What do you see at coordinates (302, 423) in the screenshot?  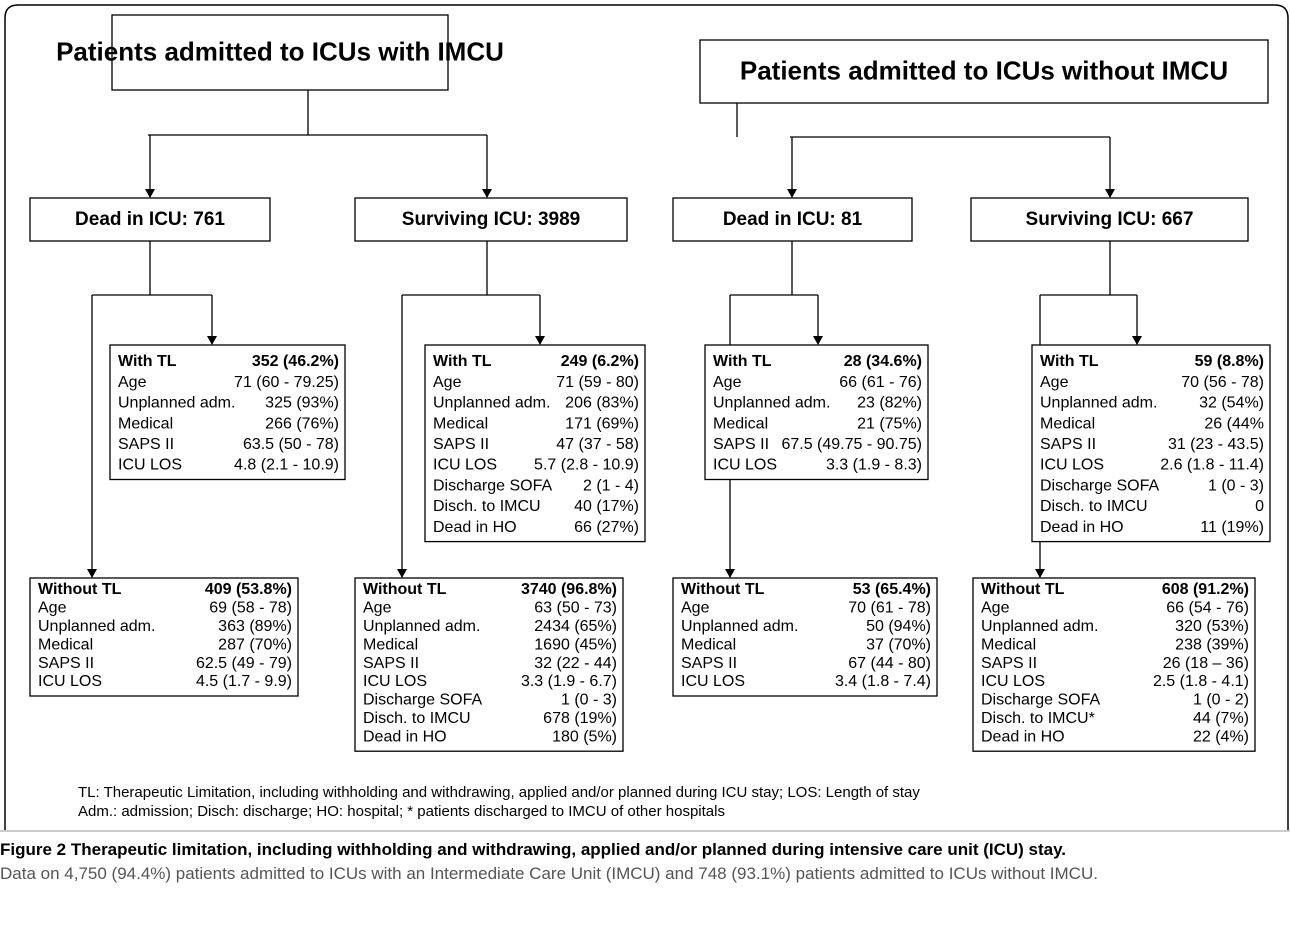 I see `row-value: 266 (76%)` at bounding box center [302, 423].